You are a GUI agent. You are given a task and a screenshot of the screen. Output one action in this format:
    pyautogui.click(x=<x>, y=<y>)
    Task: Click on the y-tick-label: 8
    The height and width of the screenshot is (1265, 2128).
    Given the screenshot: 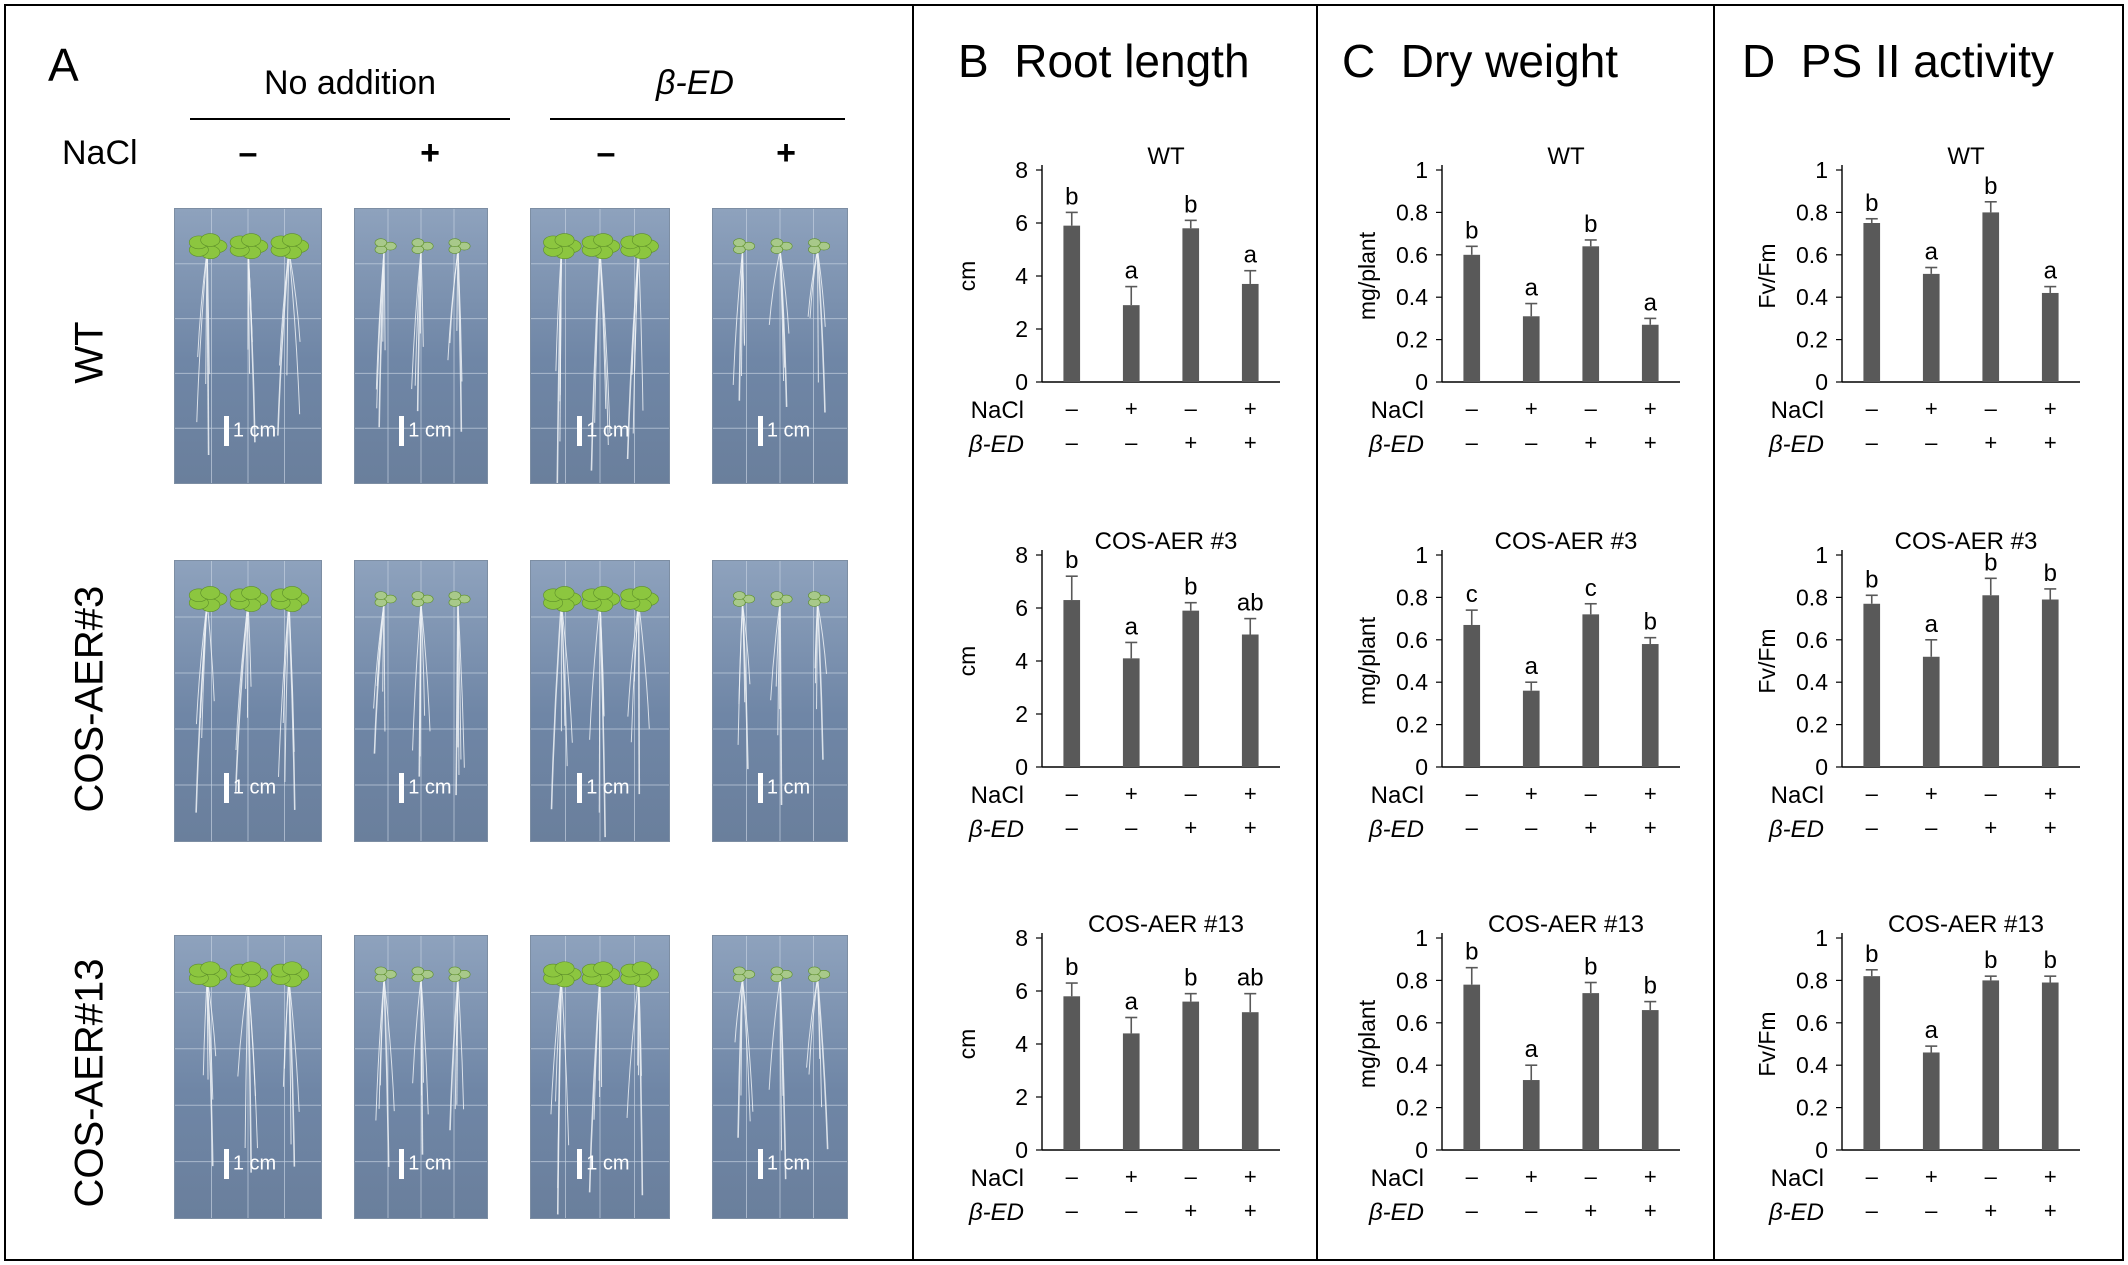 What is the action you would take?
    pyautogui.click(x=1021, y=938)
    